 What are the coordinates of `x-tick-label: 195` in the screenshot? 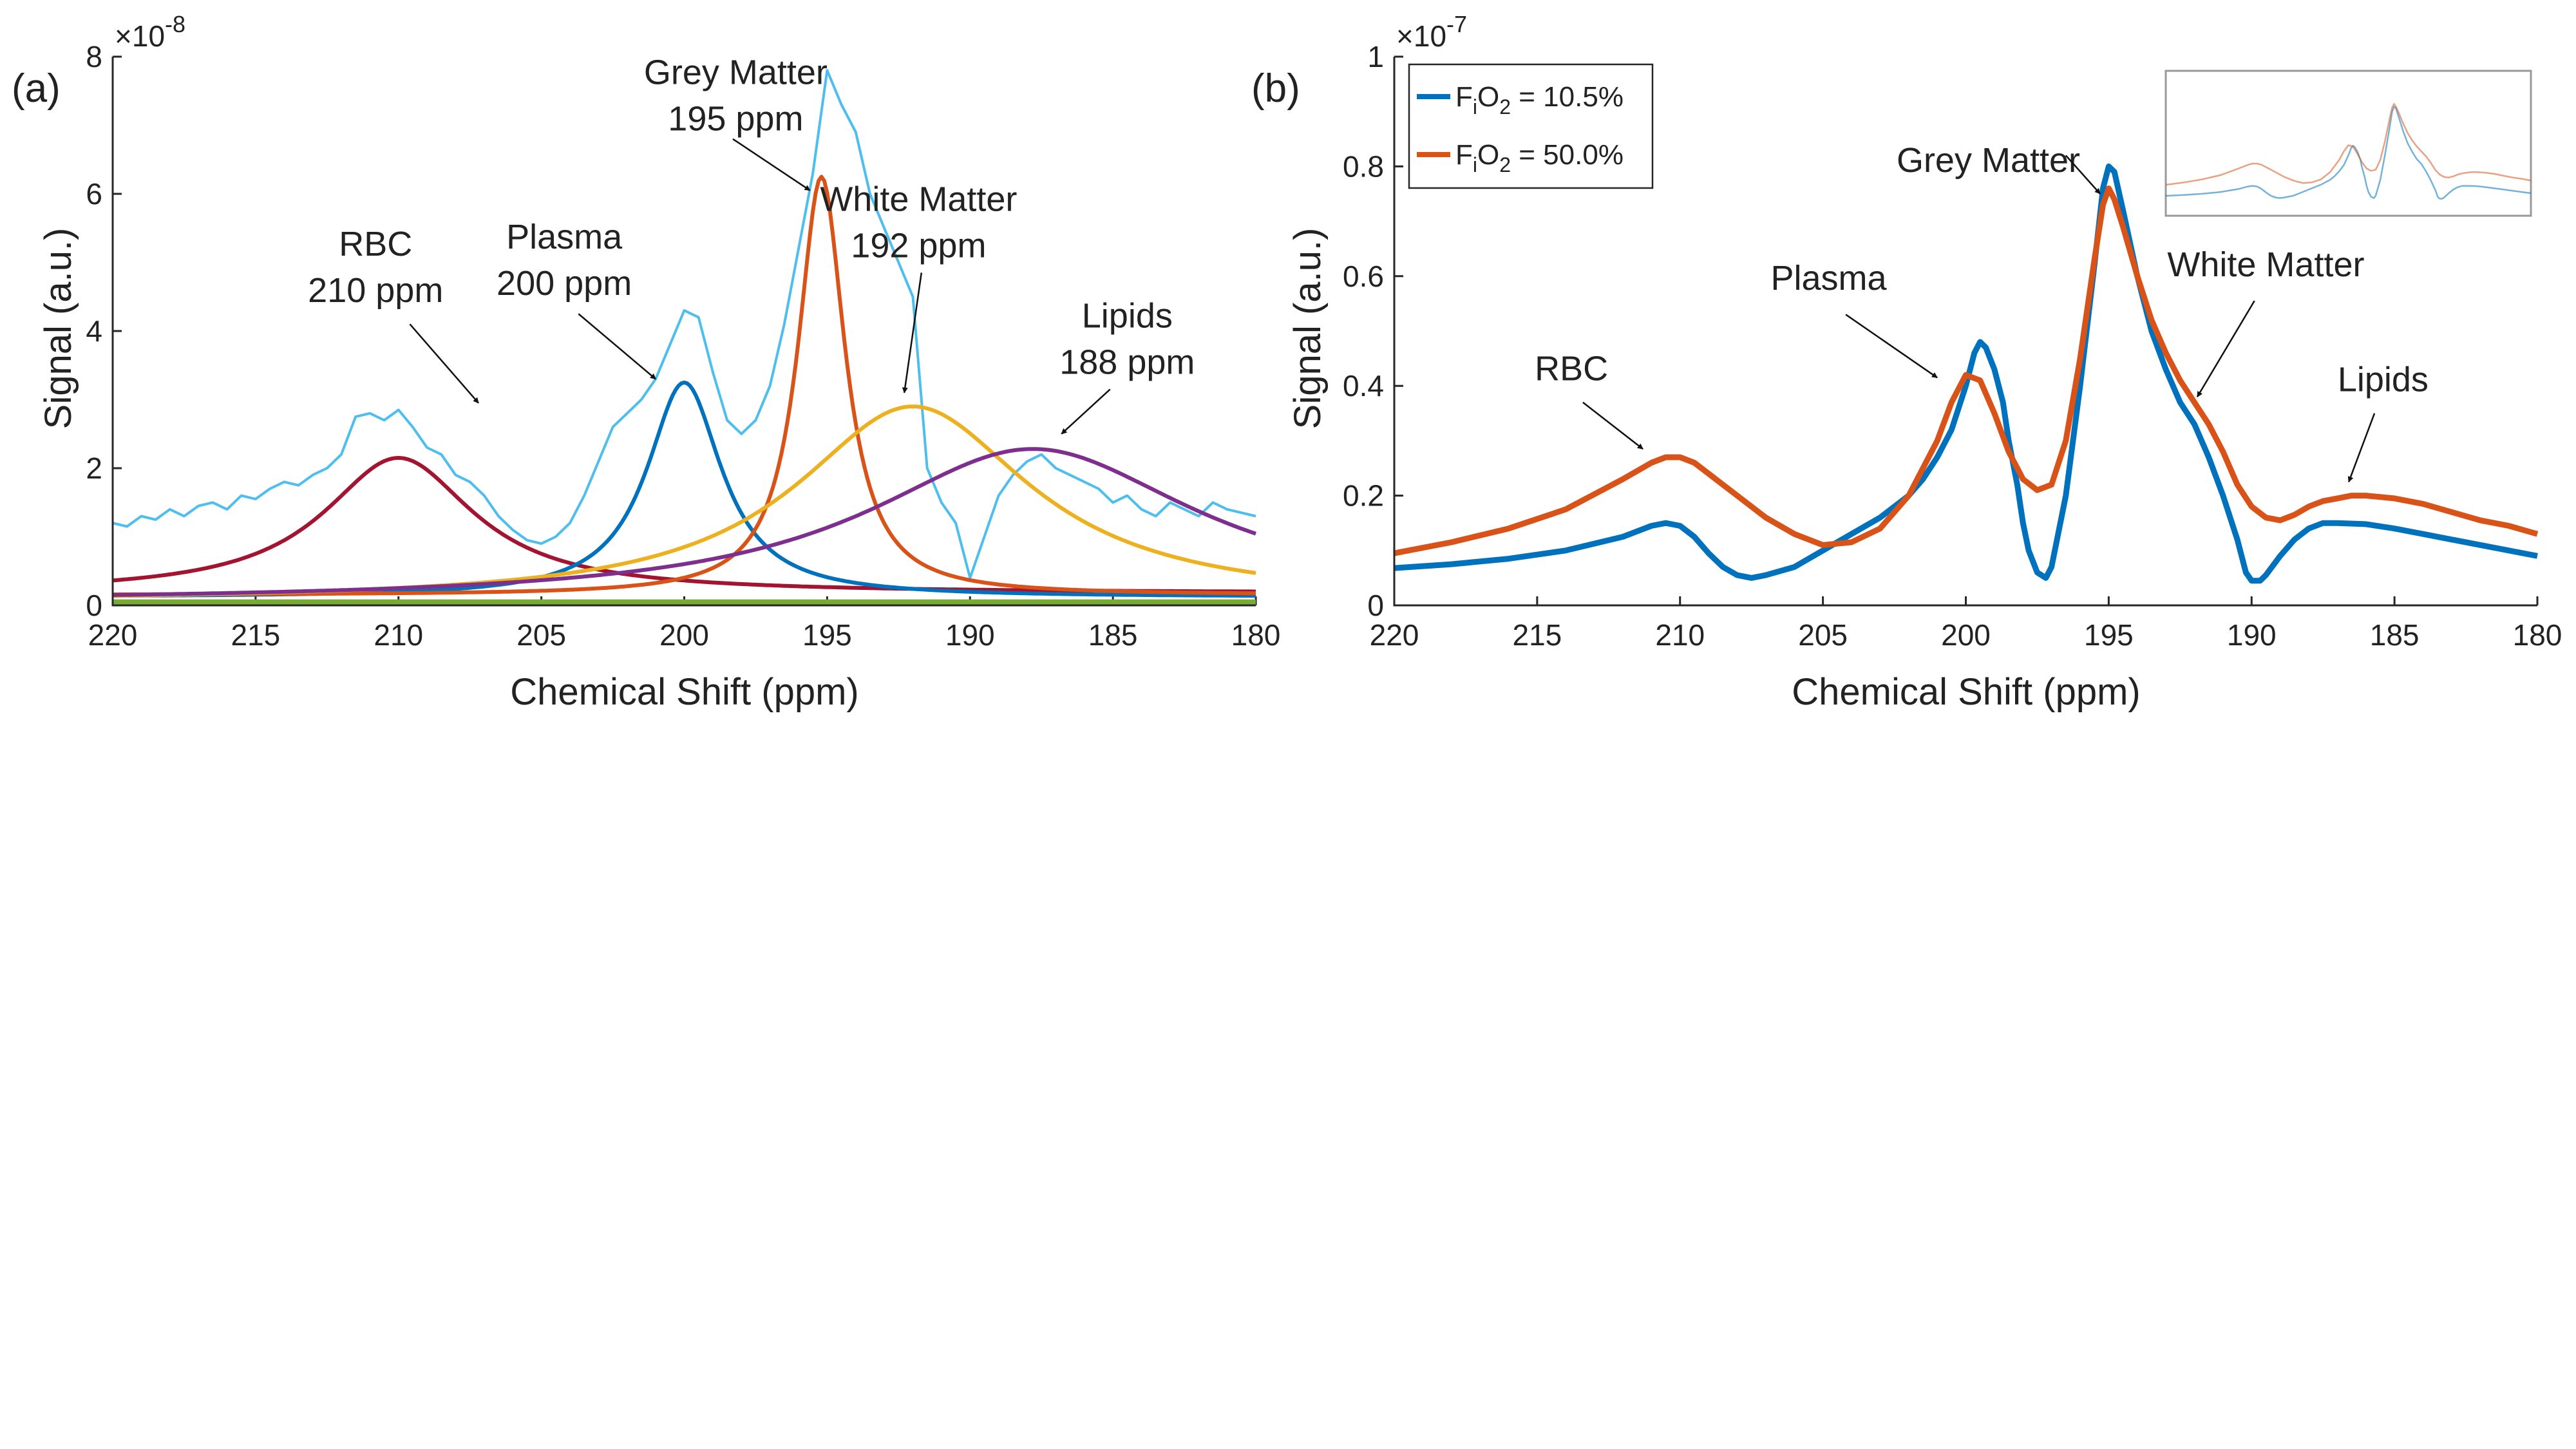 It's located at (827, 635).